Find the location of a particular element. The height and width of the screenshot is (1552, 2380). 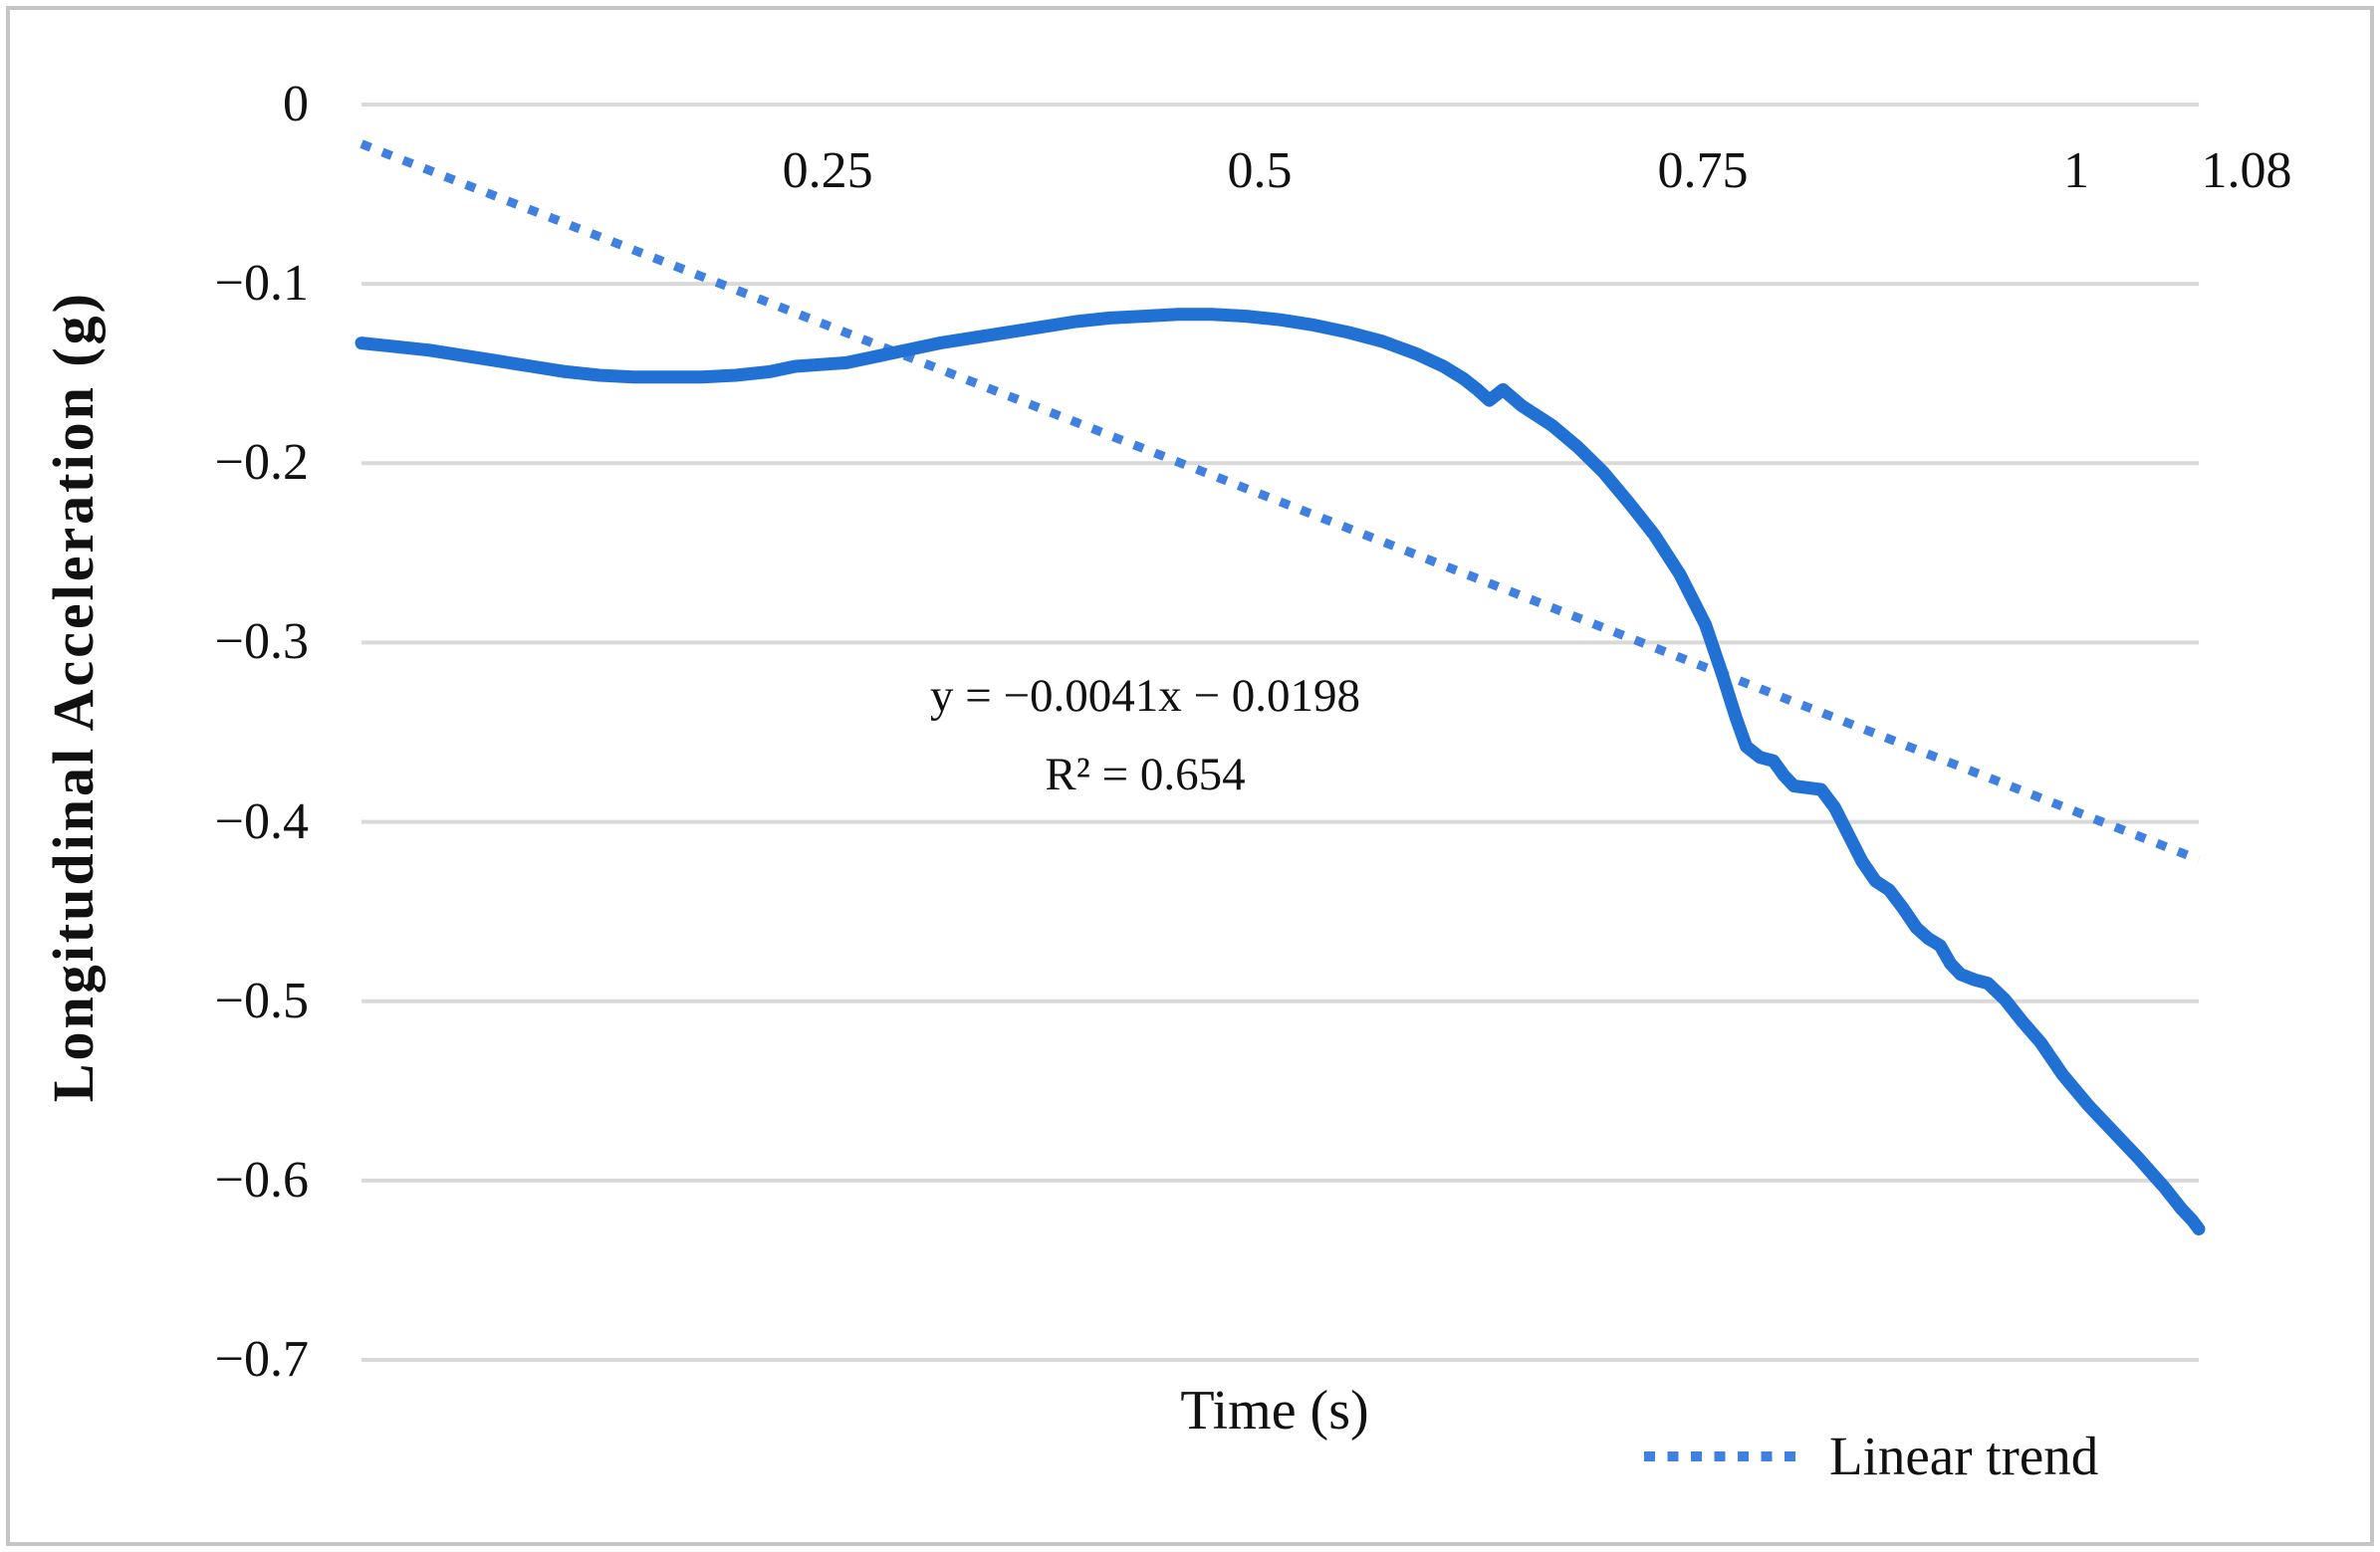

y-axis-tick-label: −0.6 is located at coordinates (261, 1180).